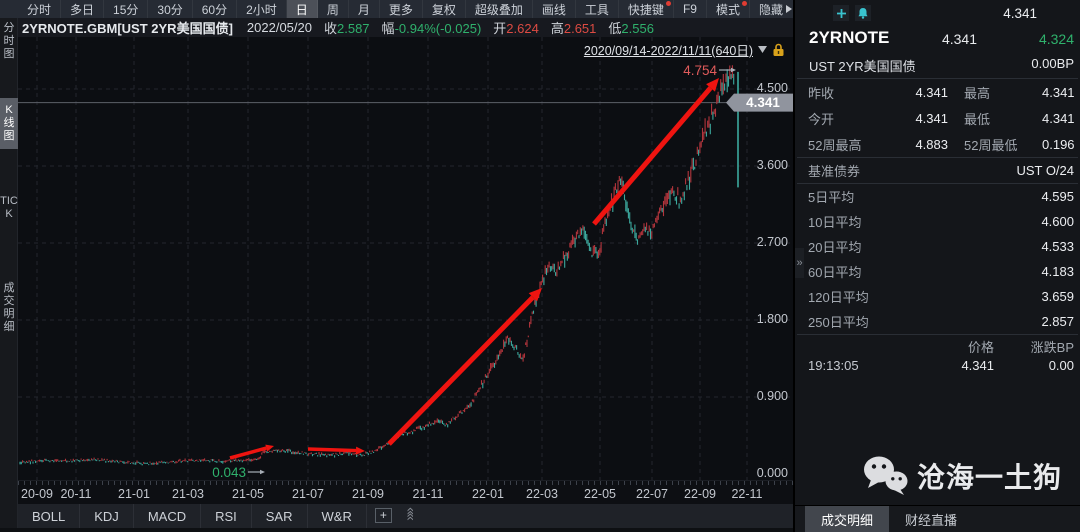  I want to click on x-axis-label: 21-07, so click(308, 494).